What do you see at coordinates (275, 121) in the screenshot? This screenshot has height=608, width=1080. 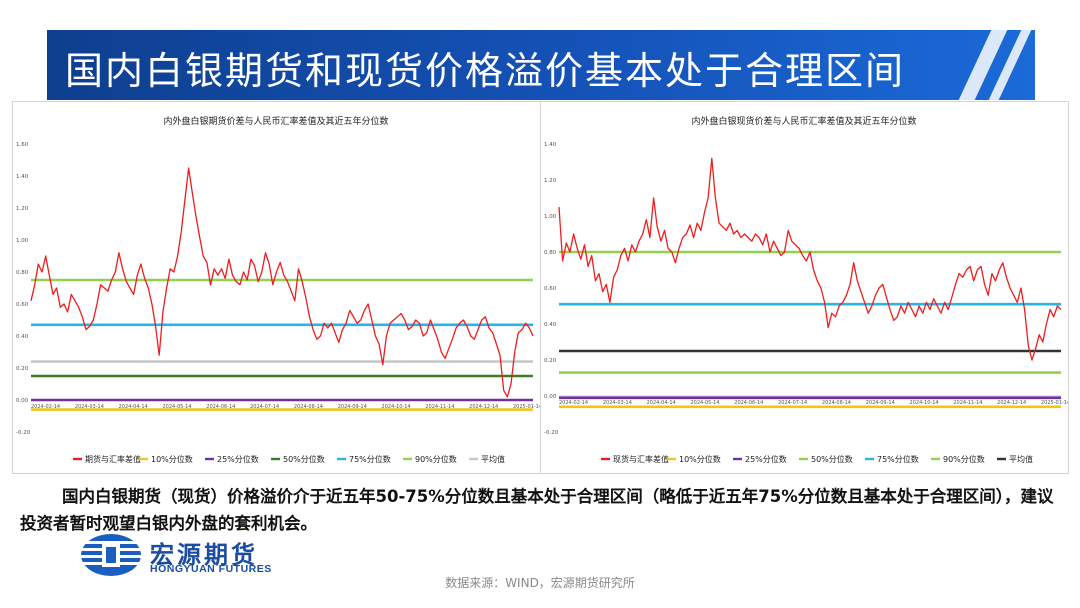 I see `chart-title: 内外盘白银期货价差与人民币汇率差值及其近五年分位数` at bounding box center [275, 121].